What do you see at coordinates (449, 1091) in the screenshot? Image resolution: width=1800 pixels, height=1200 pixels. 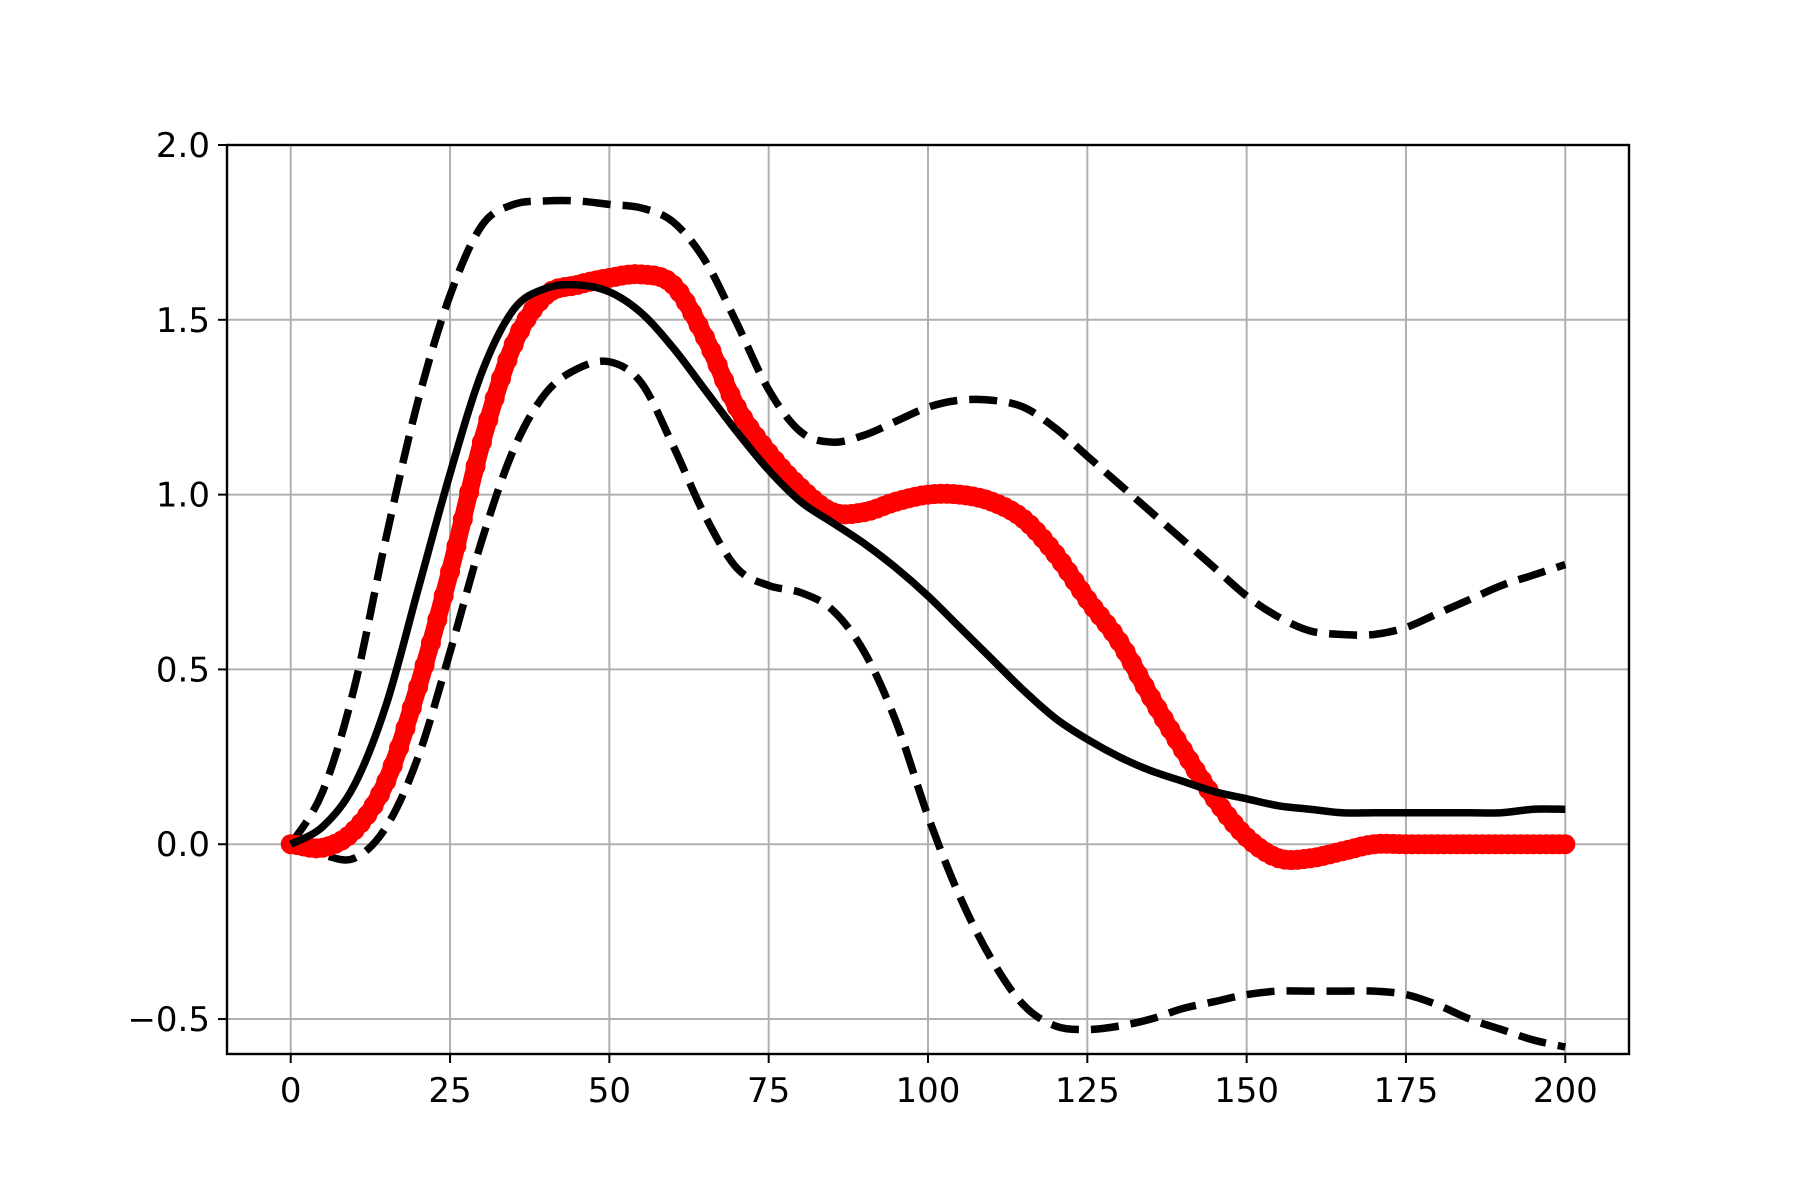 I see `x-tick-label: 25` at bounding box center [449, 1091].